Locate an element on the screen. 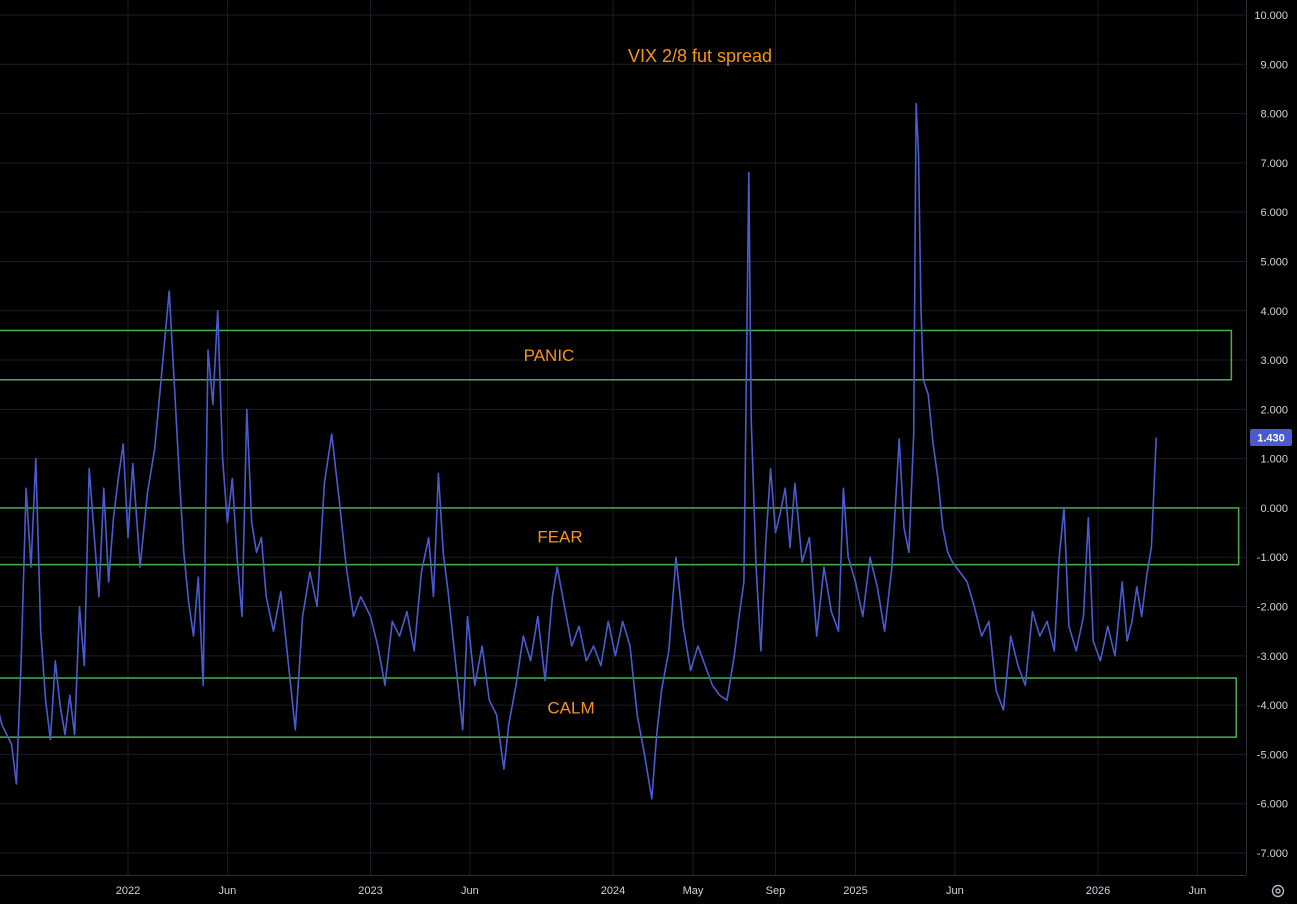  x-tick-label: 2024 is located at coordinates (613, 891).